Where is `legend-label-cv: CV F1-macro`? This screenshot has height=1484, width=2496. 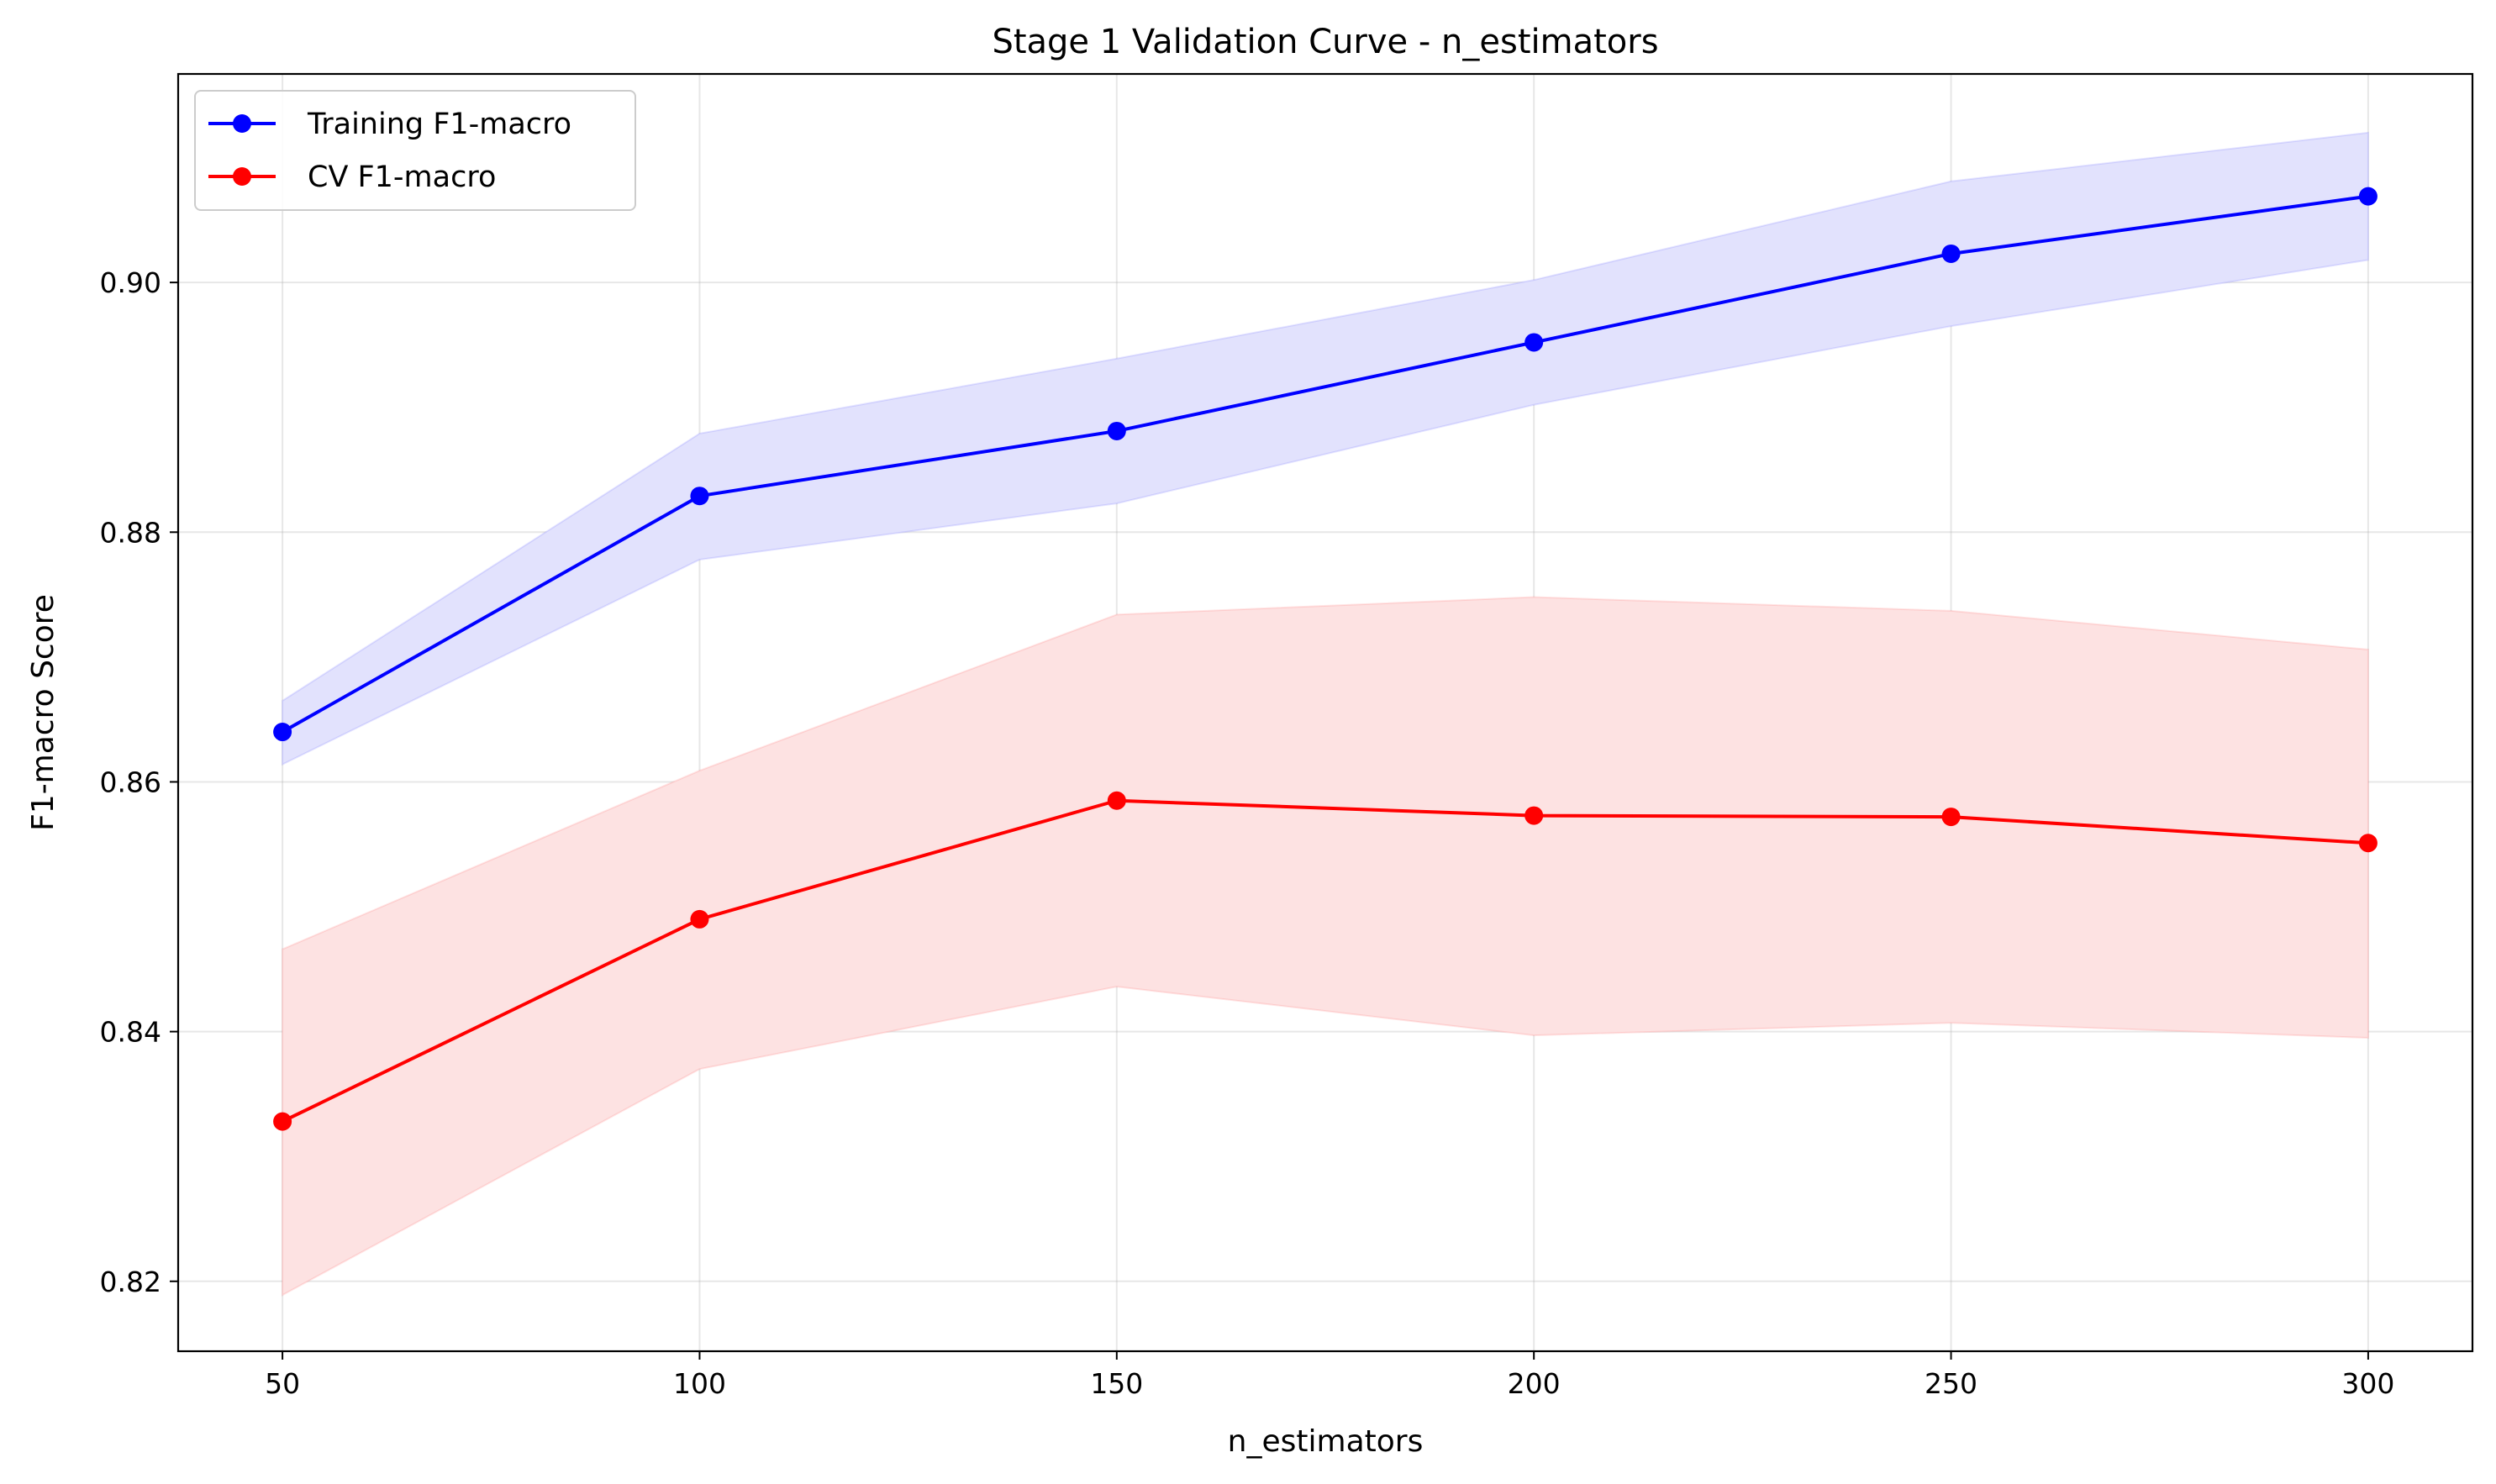
legend-label-cv: CV F1-macro is located at coordinates (402, 178).